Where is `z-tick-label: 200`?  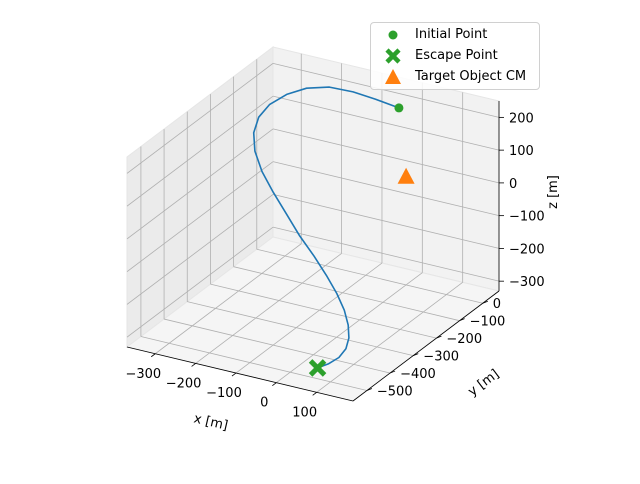
z-tick-label: 200 is located at coordinates (521, 118).